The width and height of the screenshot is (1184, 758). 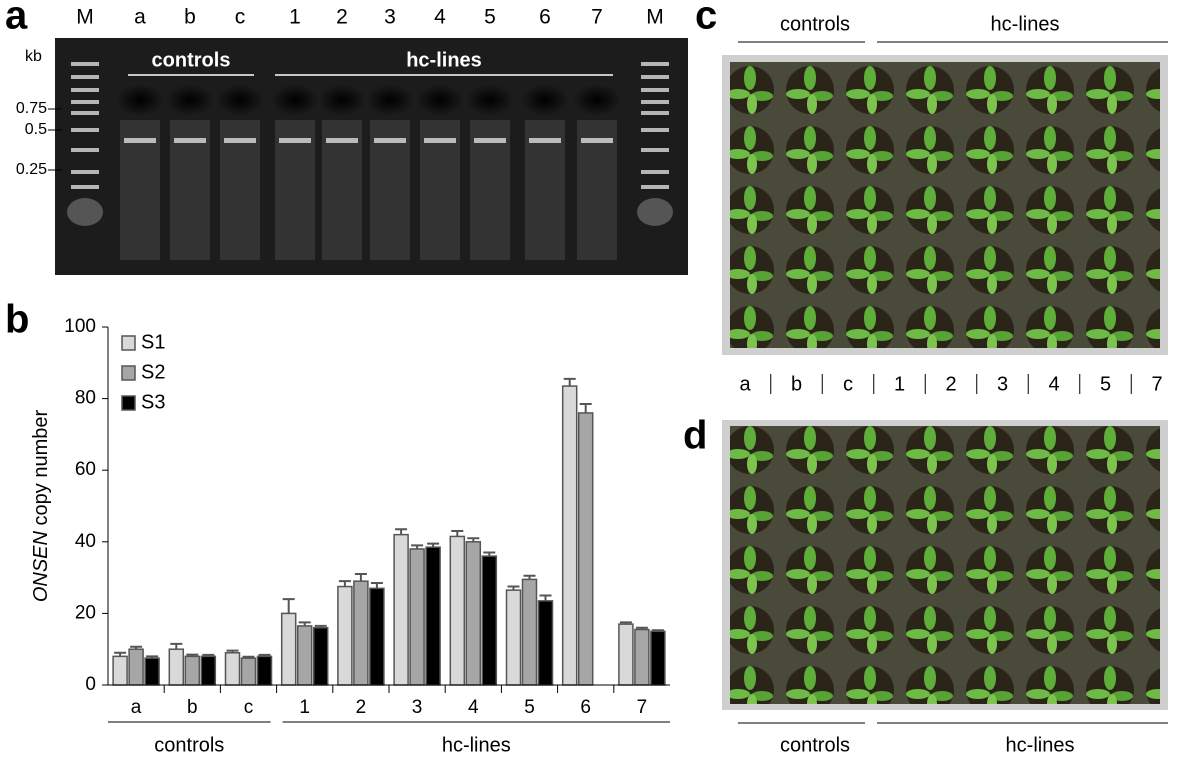 What do you see at coordinates (950, 384) in the screenshot?
I see `lane-labels: a b c 1 2 3 4 5 7` at bounding box center [950, 384].